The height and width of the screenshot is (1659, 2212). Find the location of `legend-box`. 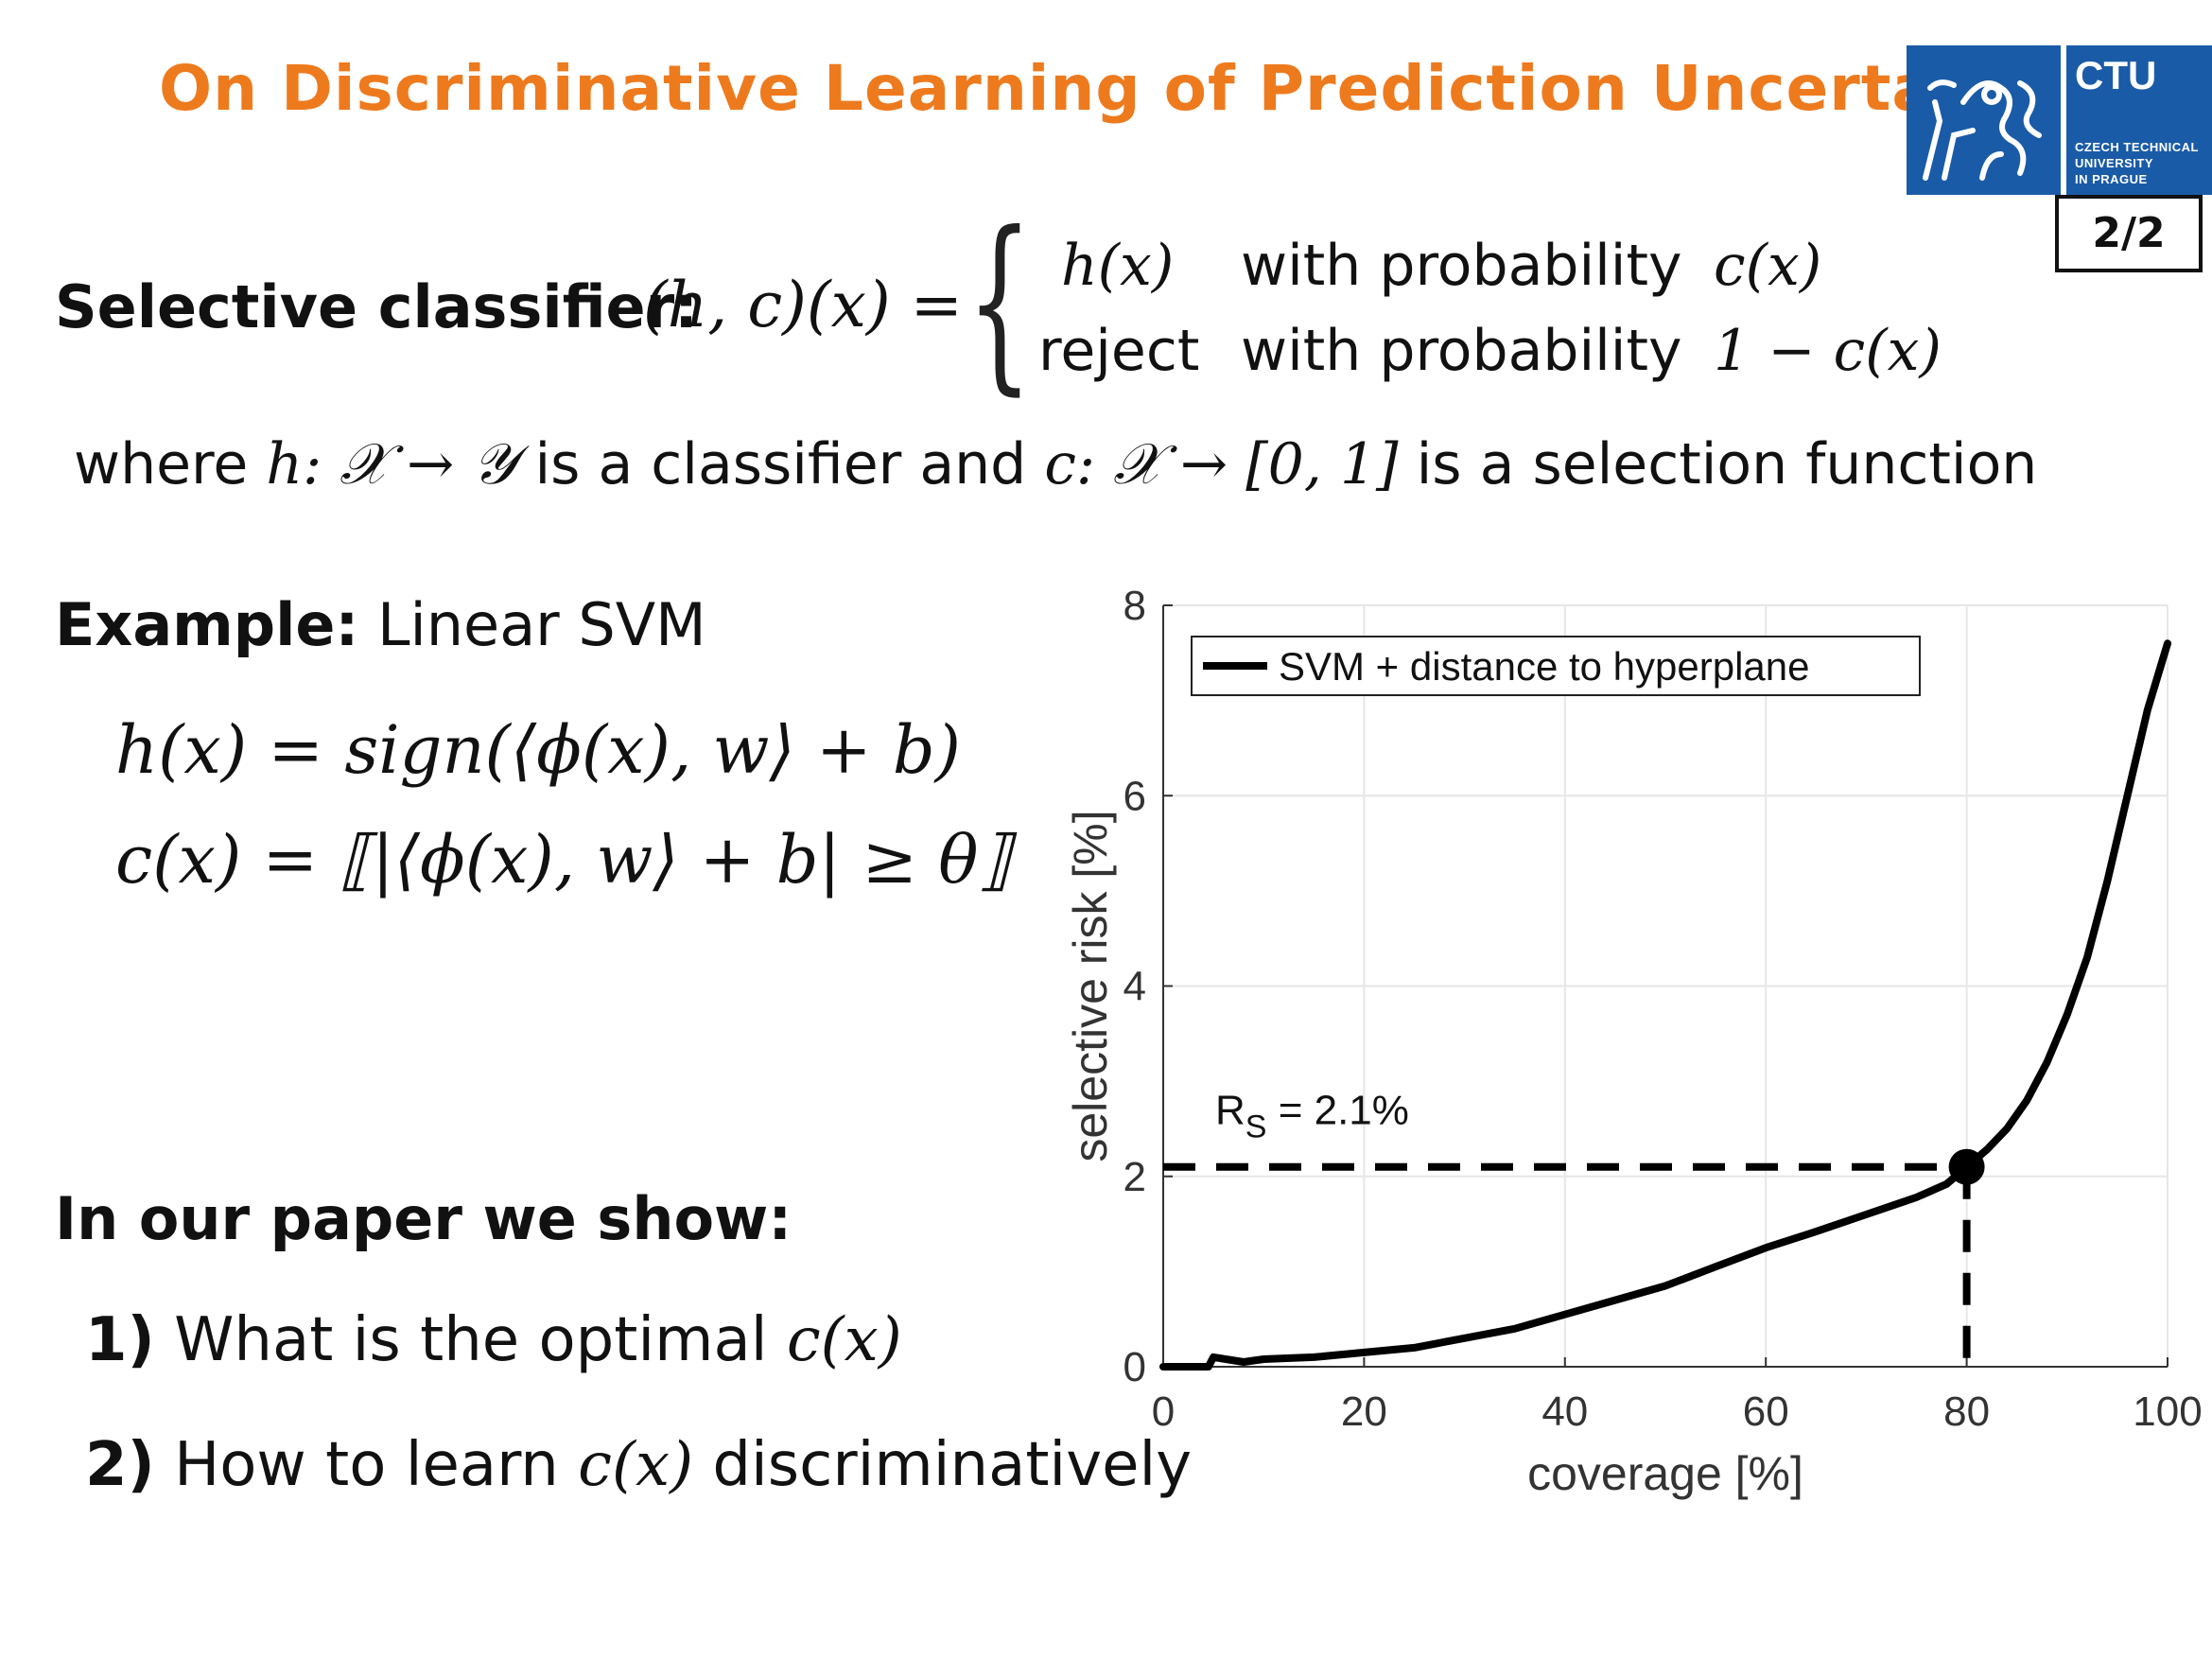

legend-box is located at coordinates (1556, 666).